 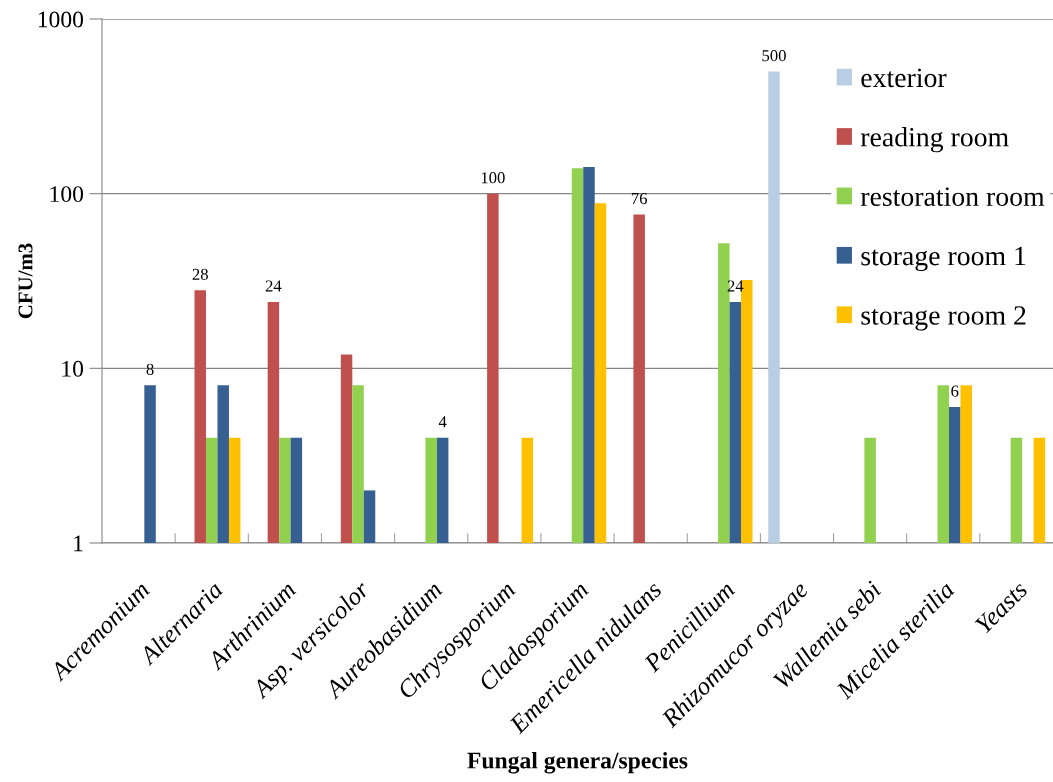 What do you see at coordinates (78, 543) in the screenshot?
I see `y-tick-label: 1` at bounding box center [78, 543].